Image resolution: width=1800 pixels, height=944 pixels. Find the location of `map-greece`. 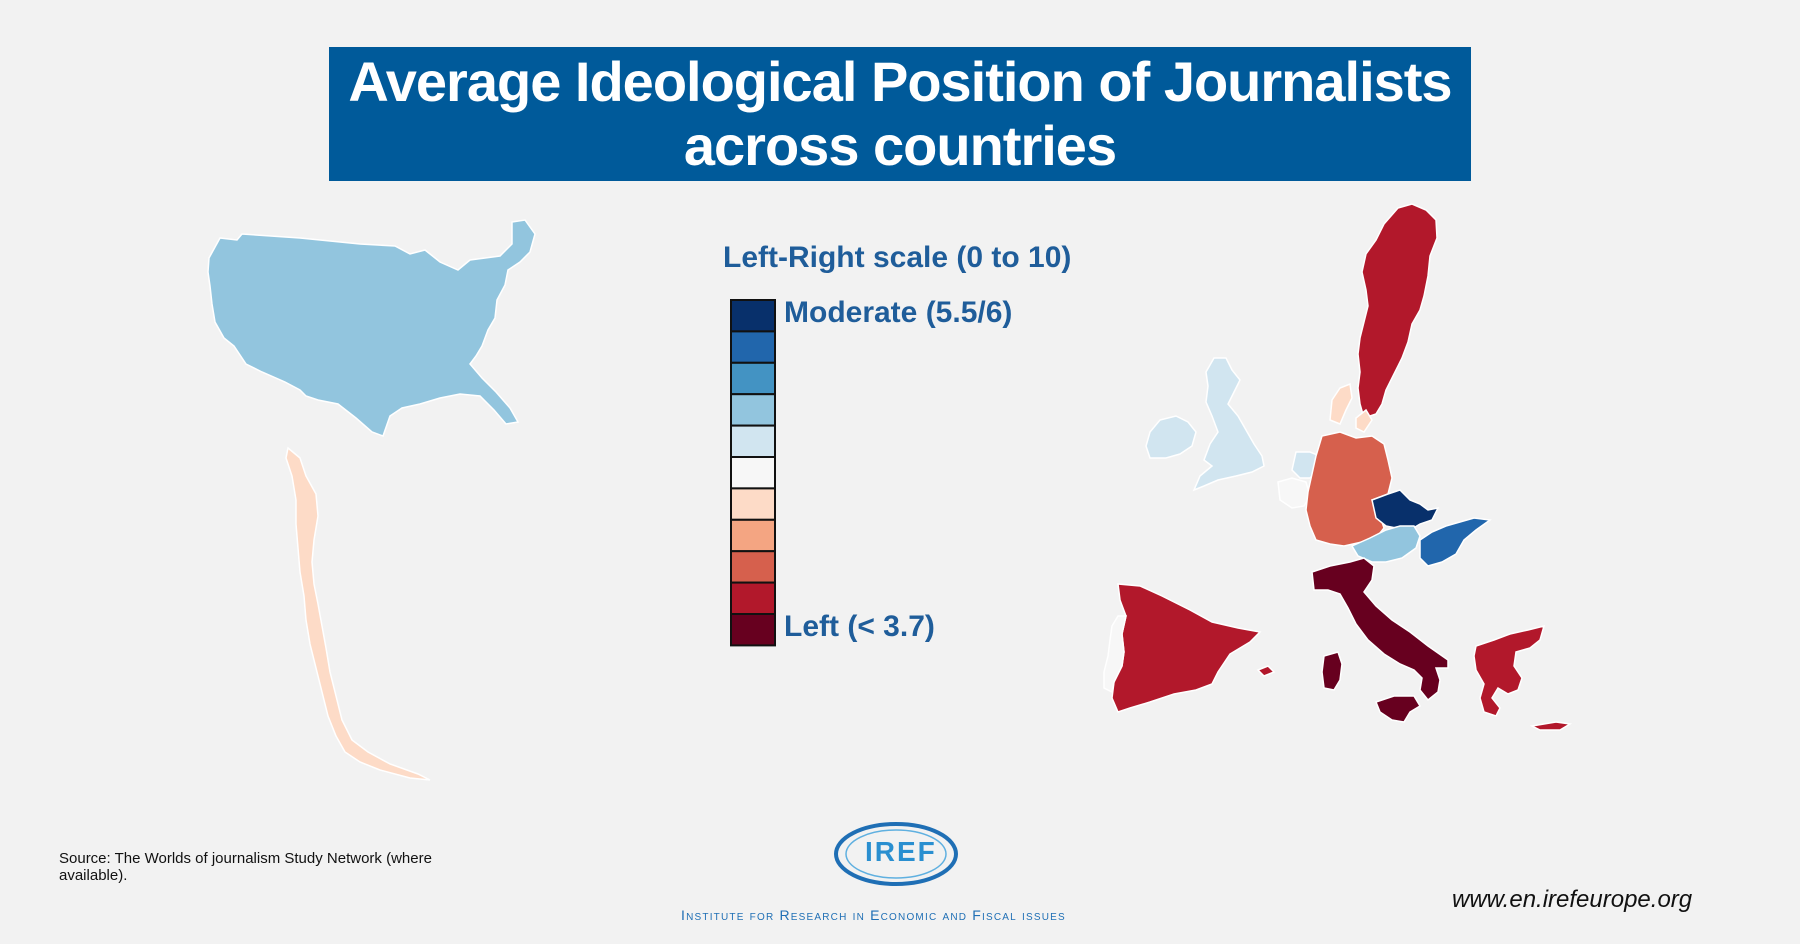

map-greece is located at coordinates (1509, 670).